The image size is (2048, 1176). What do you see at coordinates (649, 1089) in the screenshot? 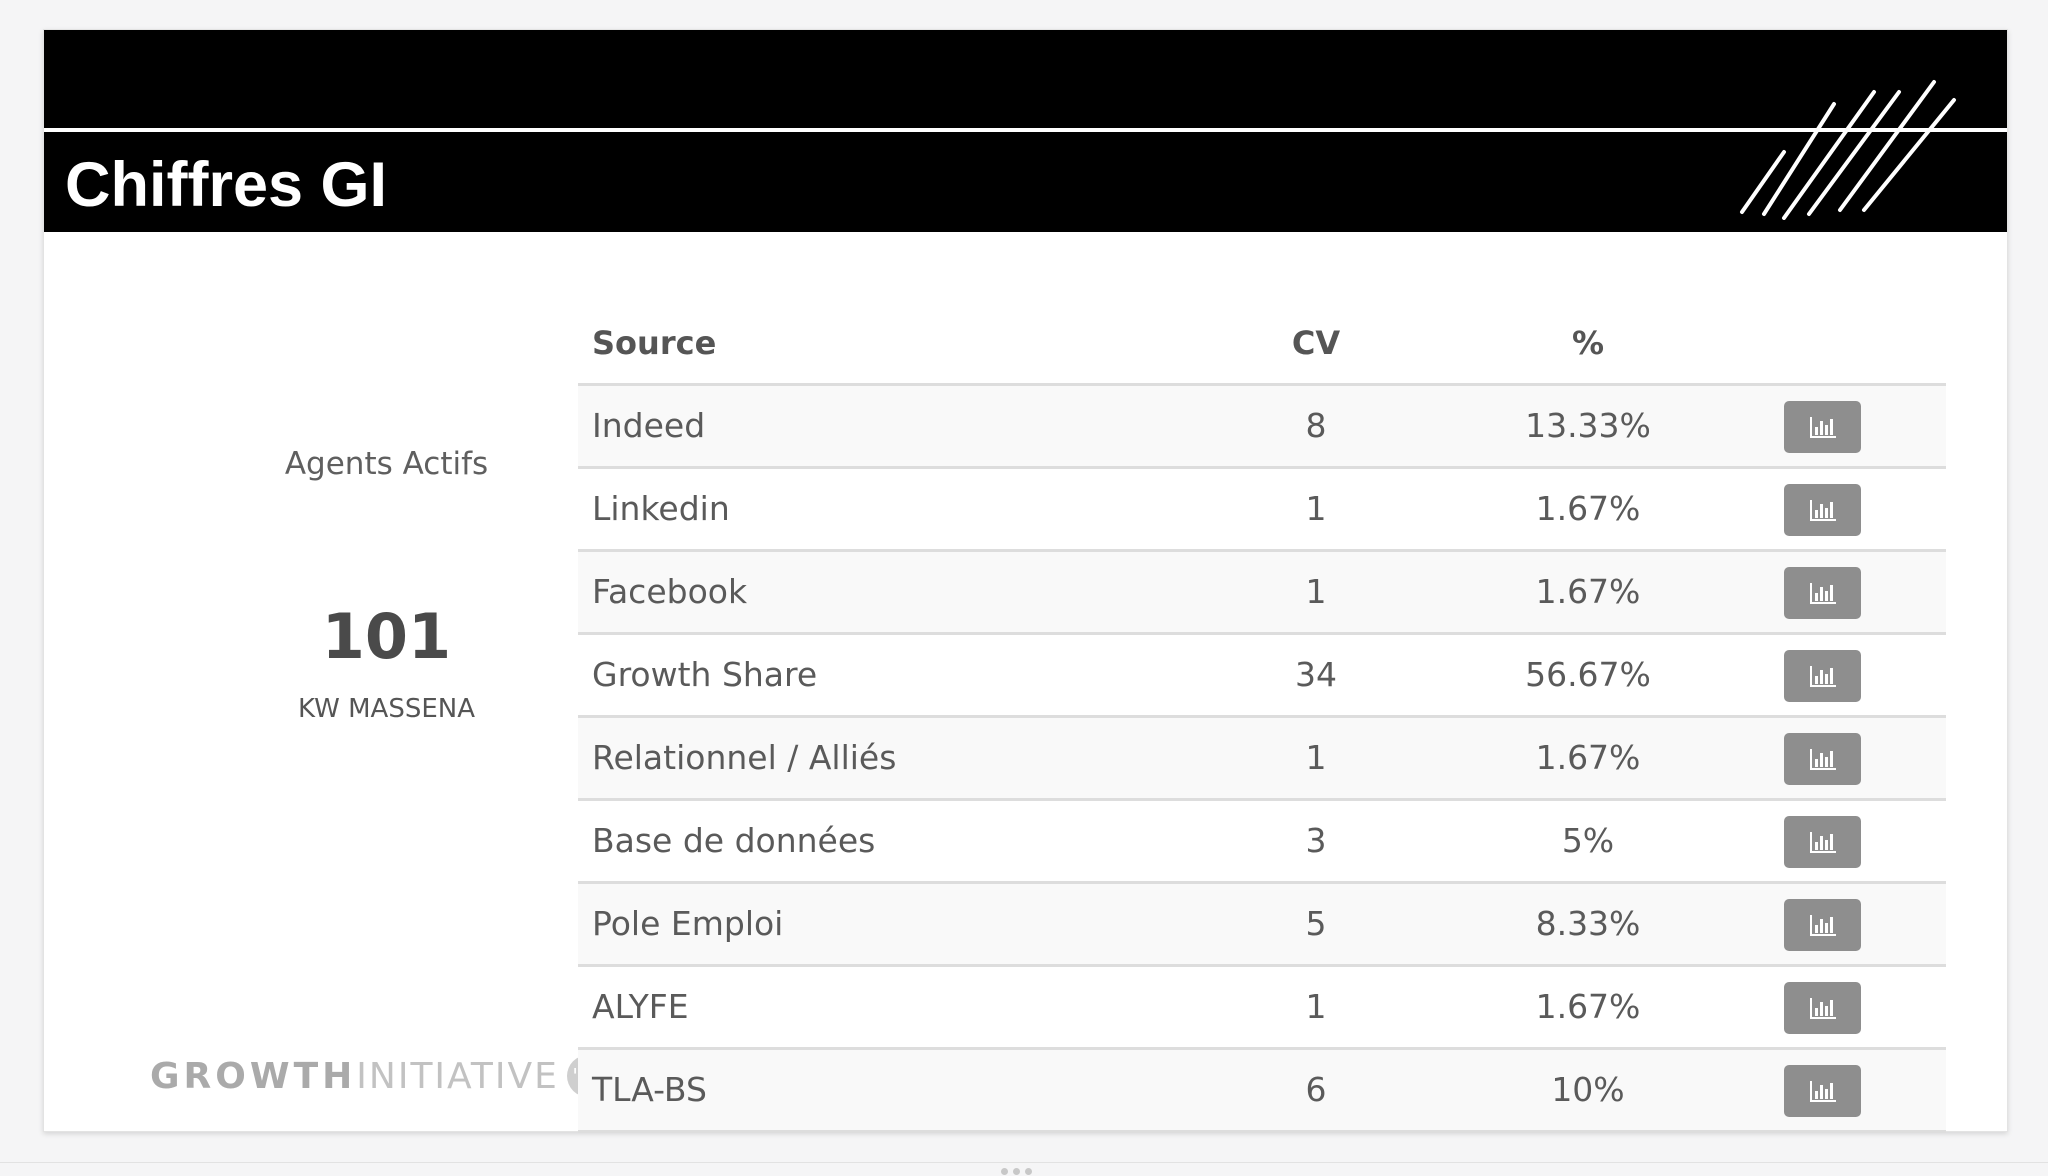
I see `cell-source: TLA-BS` at bounding box center [649, 1089].